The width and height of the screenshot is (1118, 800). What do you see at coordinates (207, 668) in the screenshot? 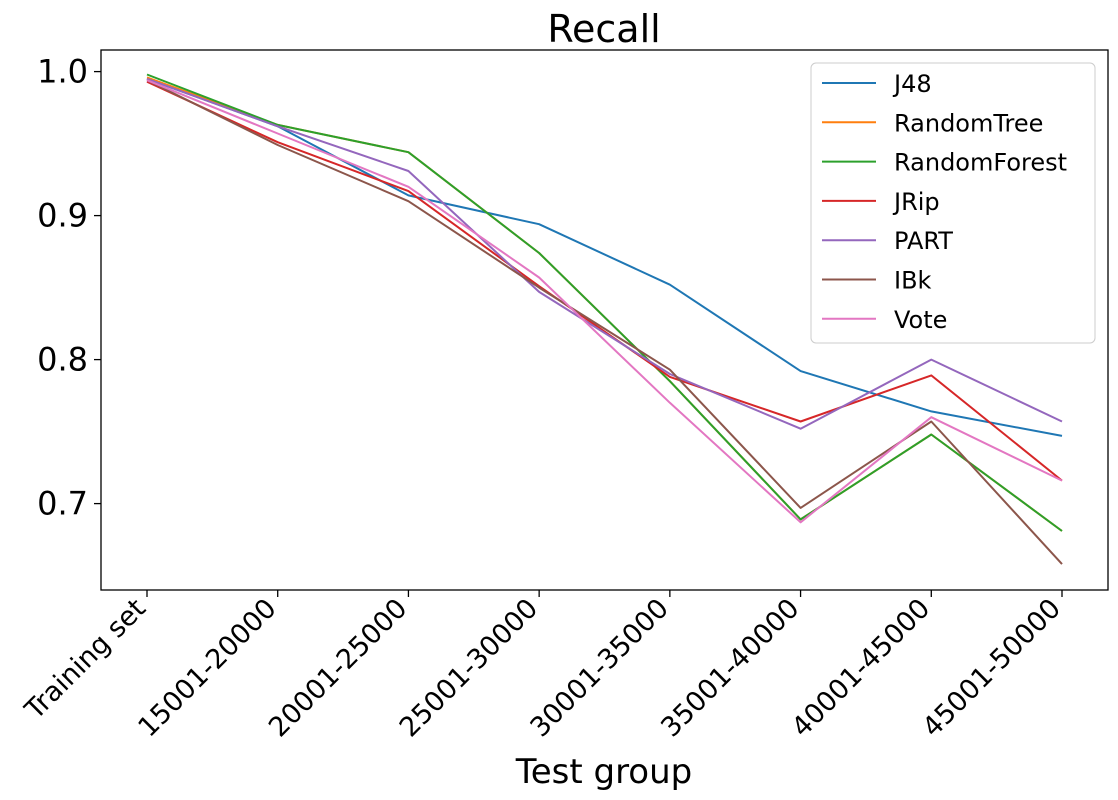
I see `x-tick-label: 15001-20000` at bounding box center [207, 668].